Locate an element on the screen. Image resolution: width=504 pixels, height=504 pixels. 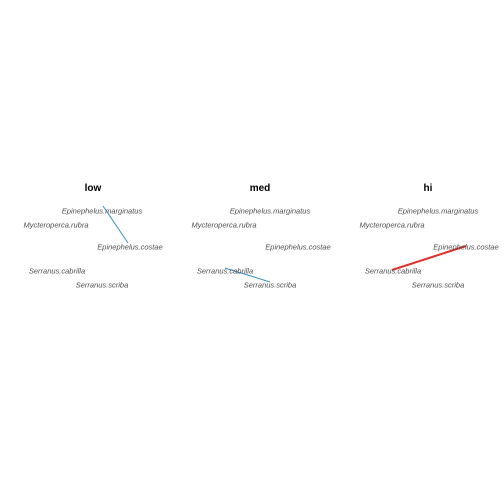
panel-title-med: med is located at coordinates (260, 188).